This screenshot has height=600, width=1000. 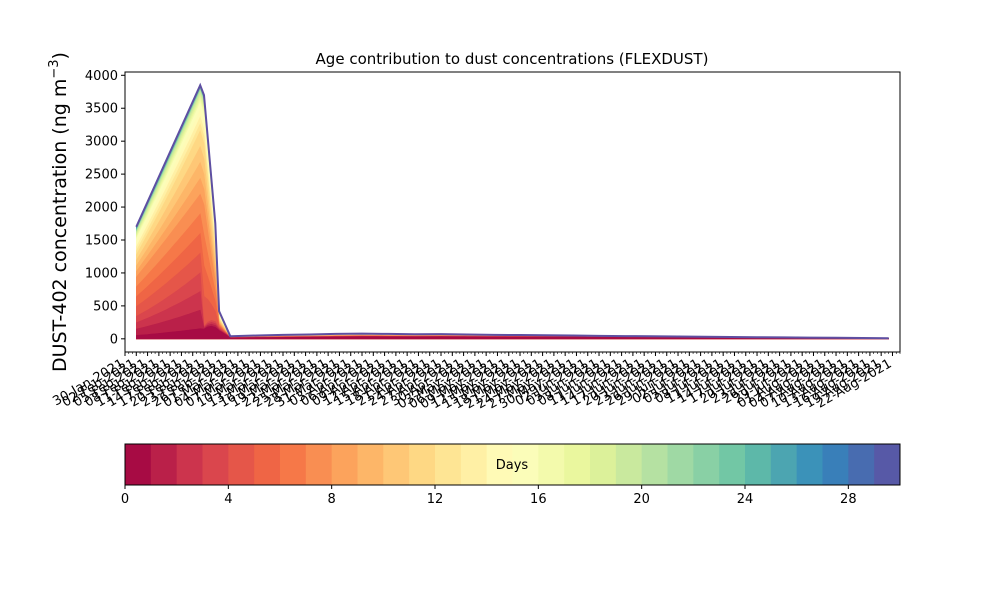 I want to click on y-tick-label: 3500, so click(x=101, y=109).